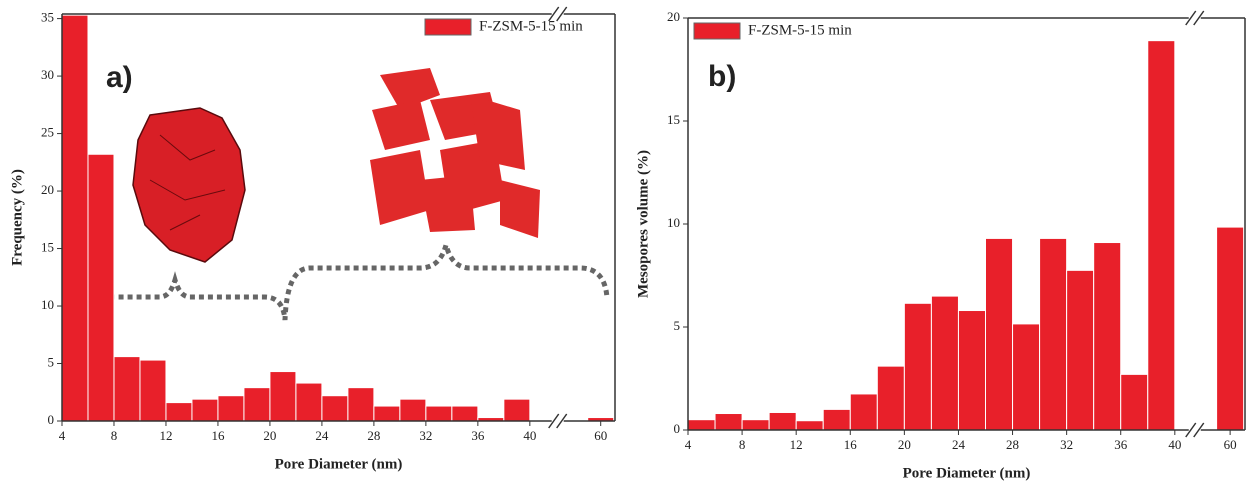 The width and height of the screenshot is (1249, 486). I want to click on crystal-blob, so click(189, 185).